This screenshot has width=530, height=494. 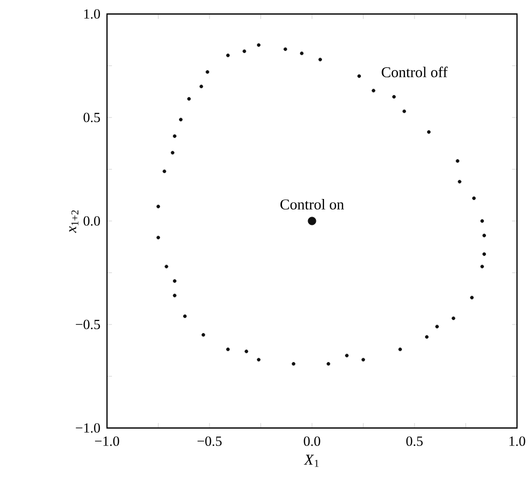 I want to click on series-label: Control on, so click(x=312, y=204).